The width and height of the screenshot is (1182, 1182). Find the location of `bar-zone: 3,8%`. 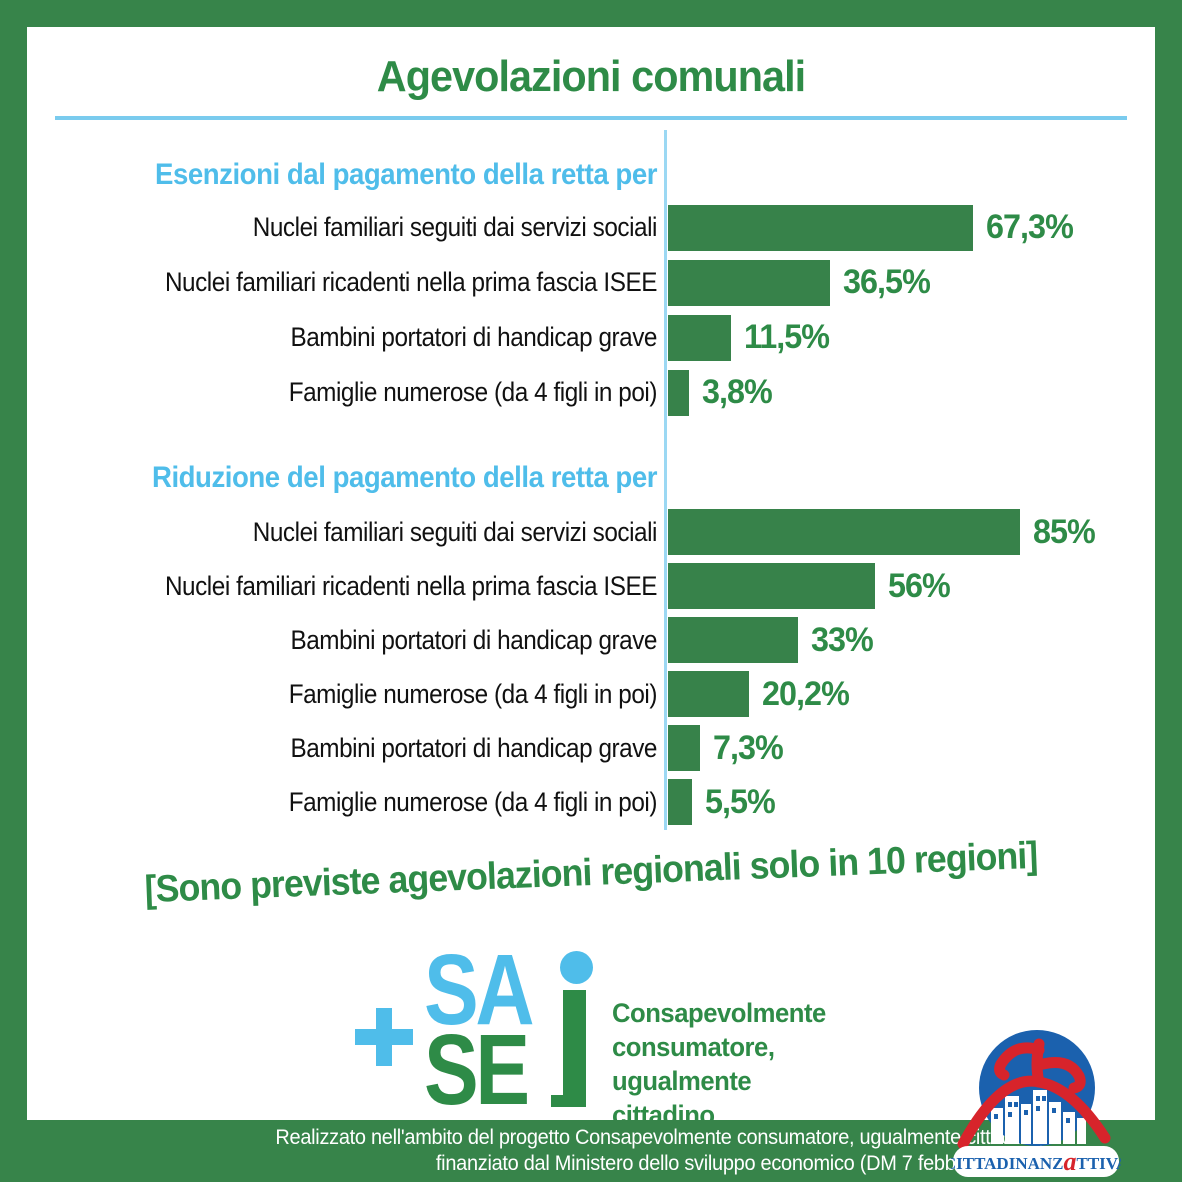

bar-zone: 3,8% is located at coordinates (722, 392).